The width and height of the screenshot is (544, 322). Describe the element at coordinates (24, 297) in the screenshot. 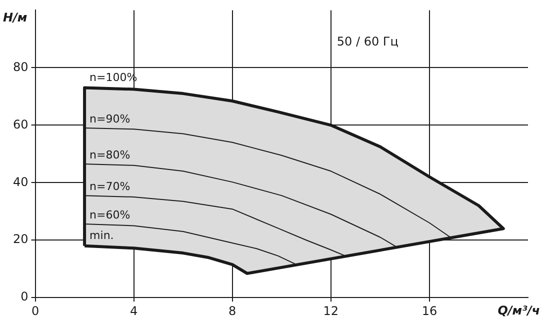

I see `y-tick-label: 0` at that location.